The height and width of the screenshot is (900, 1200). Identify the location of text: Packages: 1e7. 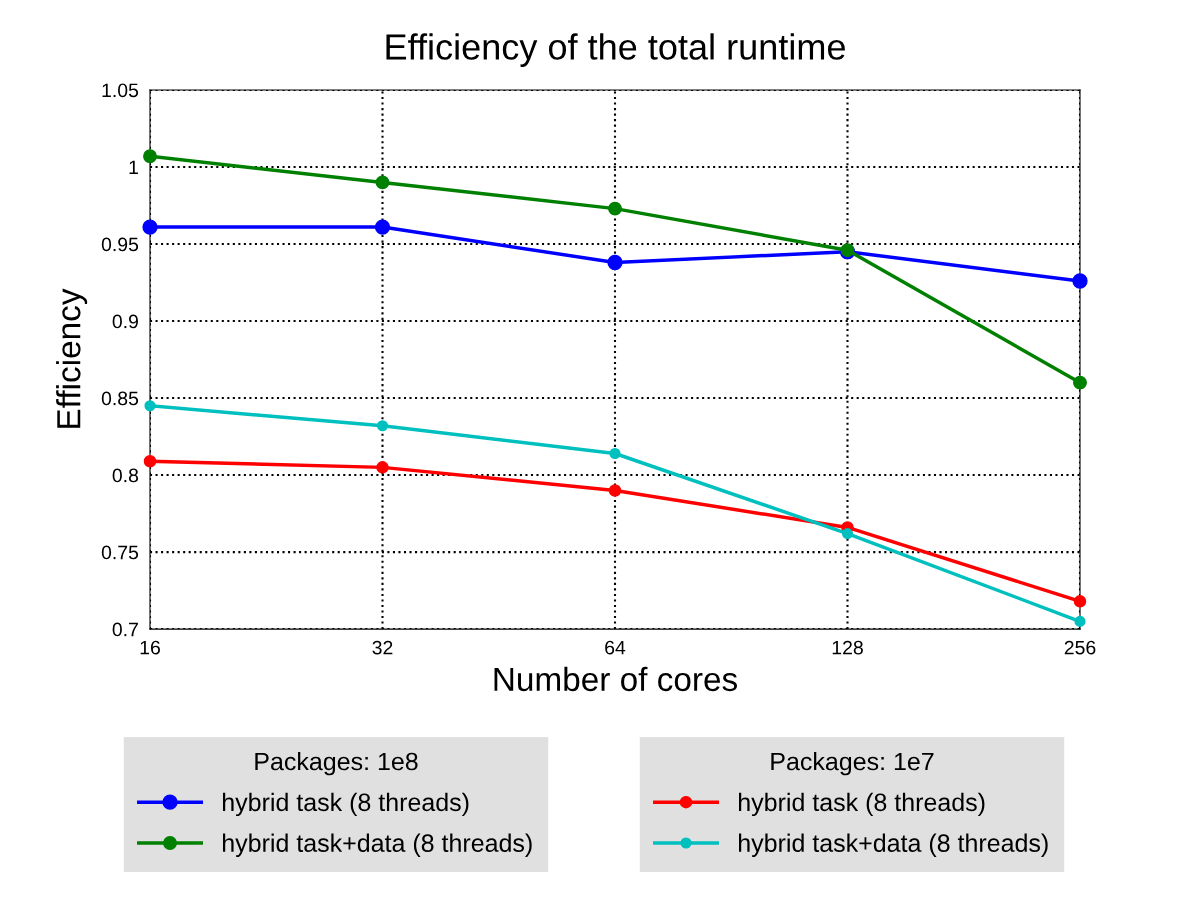
(852, 764).